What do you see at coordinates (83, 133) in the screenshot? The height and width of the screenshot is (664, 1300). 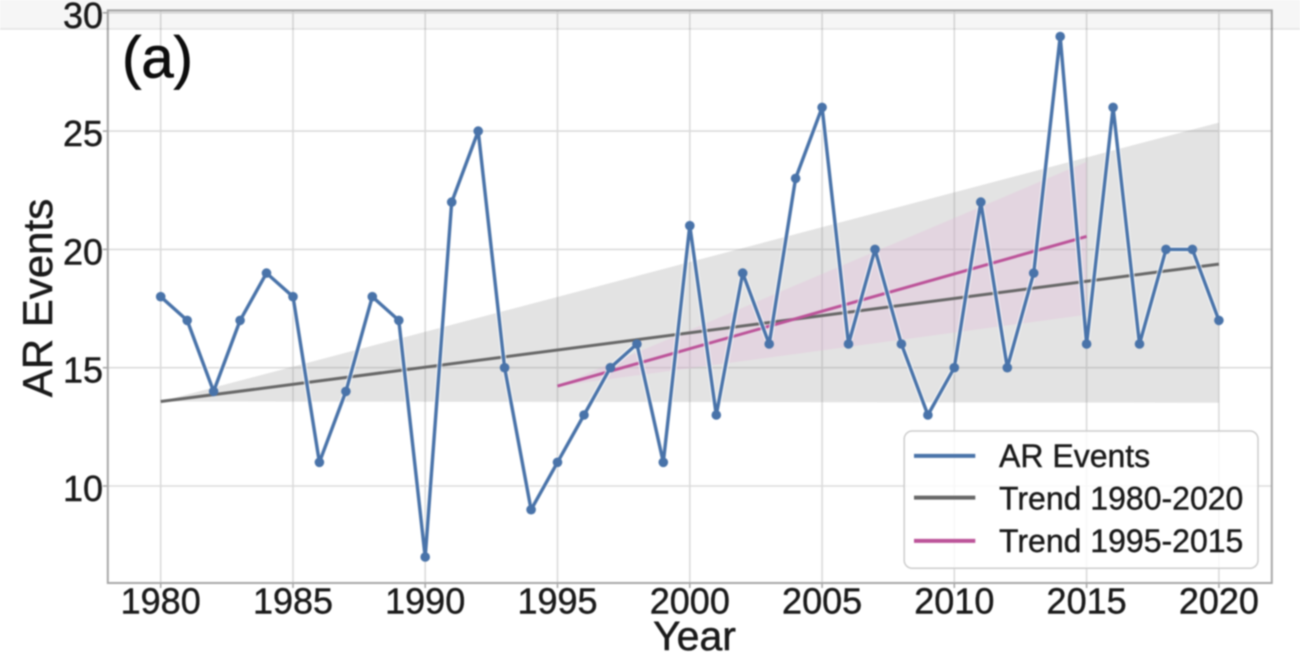 I see `svg-text: 25` at bounding box center [83, 133].